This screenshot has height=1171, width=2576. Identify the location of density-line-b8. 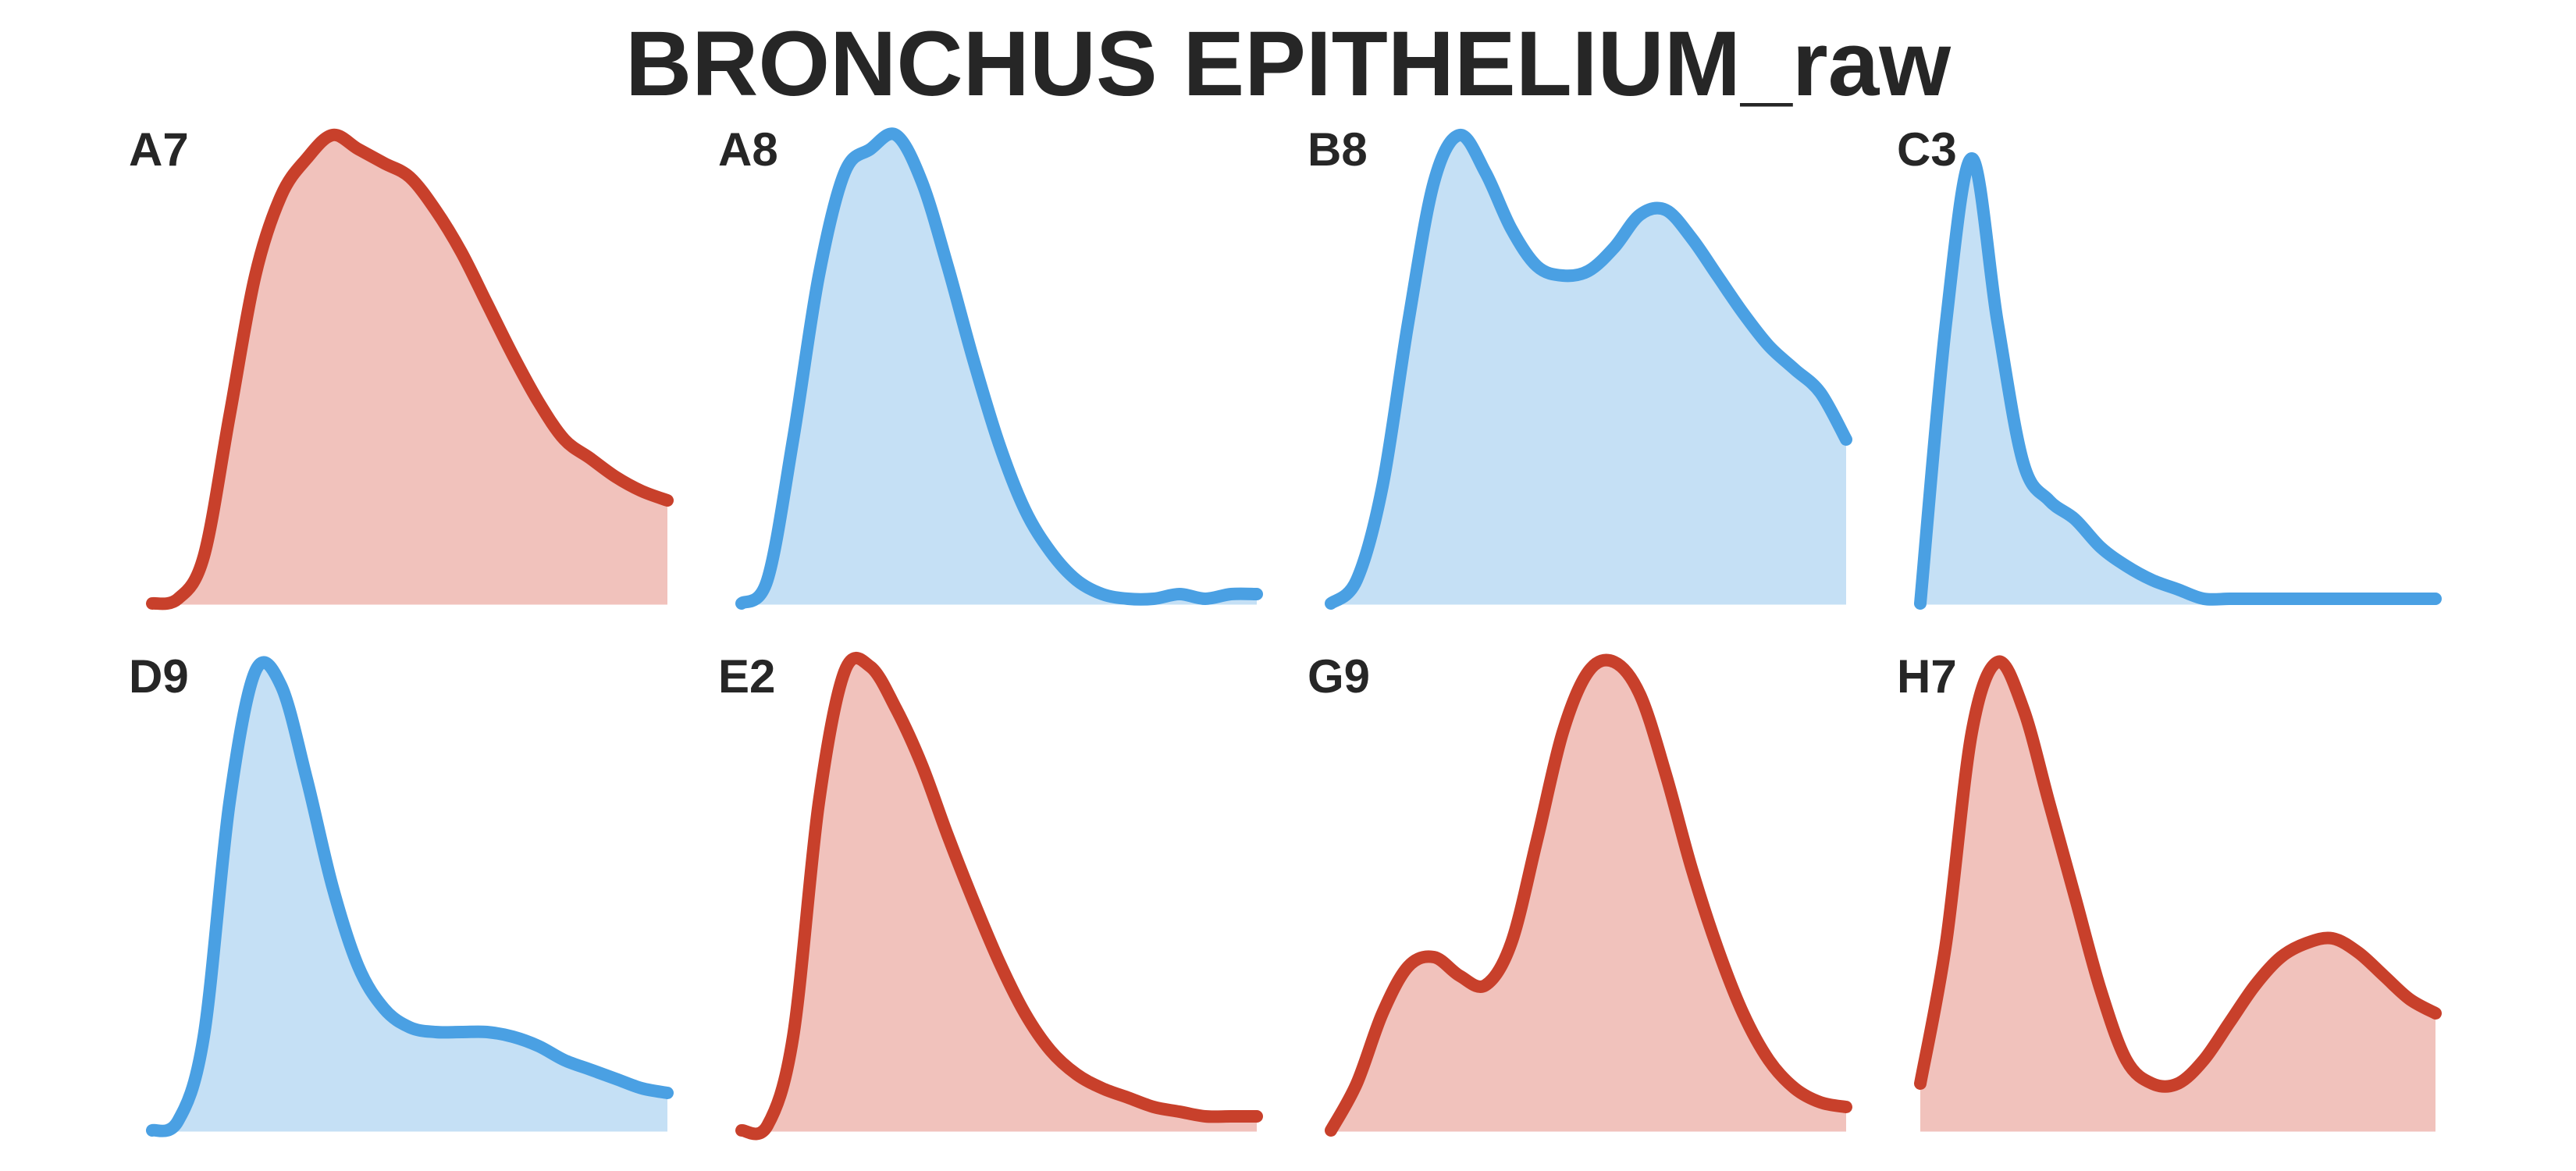
(1588, 369).